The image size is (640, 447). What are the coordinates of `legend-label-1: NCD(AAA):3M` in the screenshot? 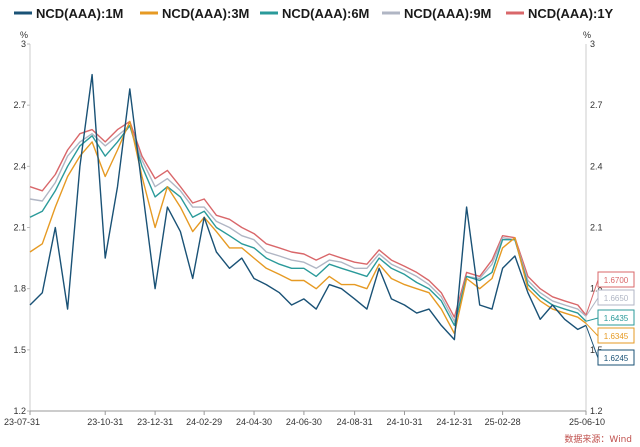 It's located at (205, 13).